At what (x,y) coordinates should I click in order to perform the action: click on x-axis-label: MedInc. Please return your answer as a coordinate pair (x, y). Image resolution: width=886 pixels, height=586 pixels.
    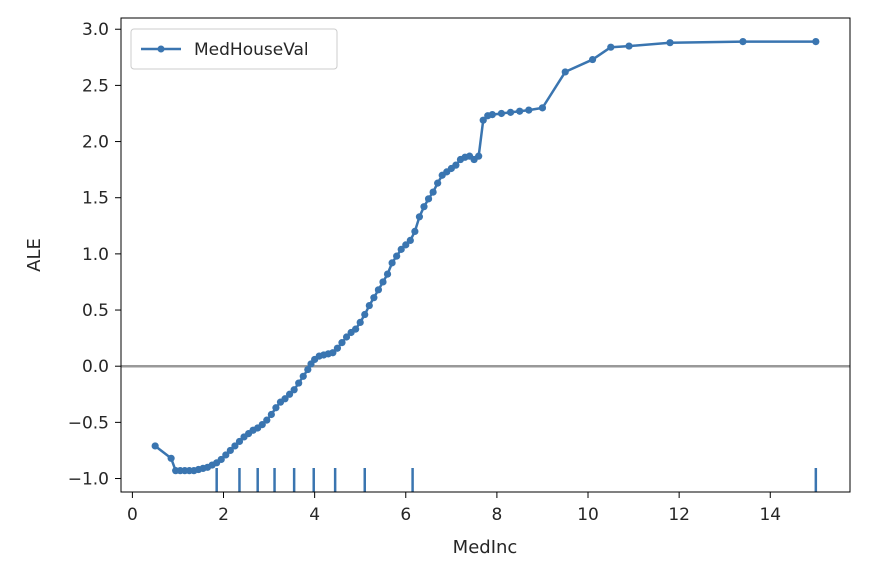
    Looking at the image, I should click on (485, 547).